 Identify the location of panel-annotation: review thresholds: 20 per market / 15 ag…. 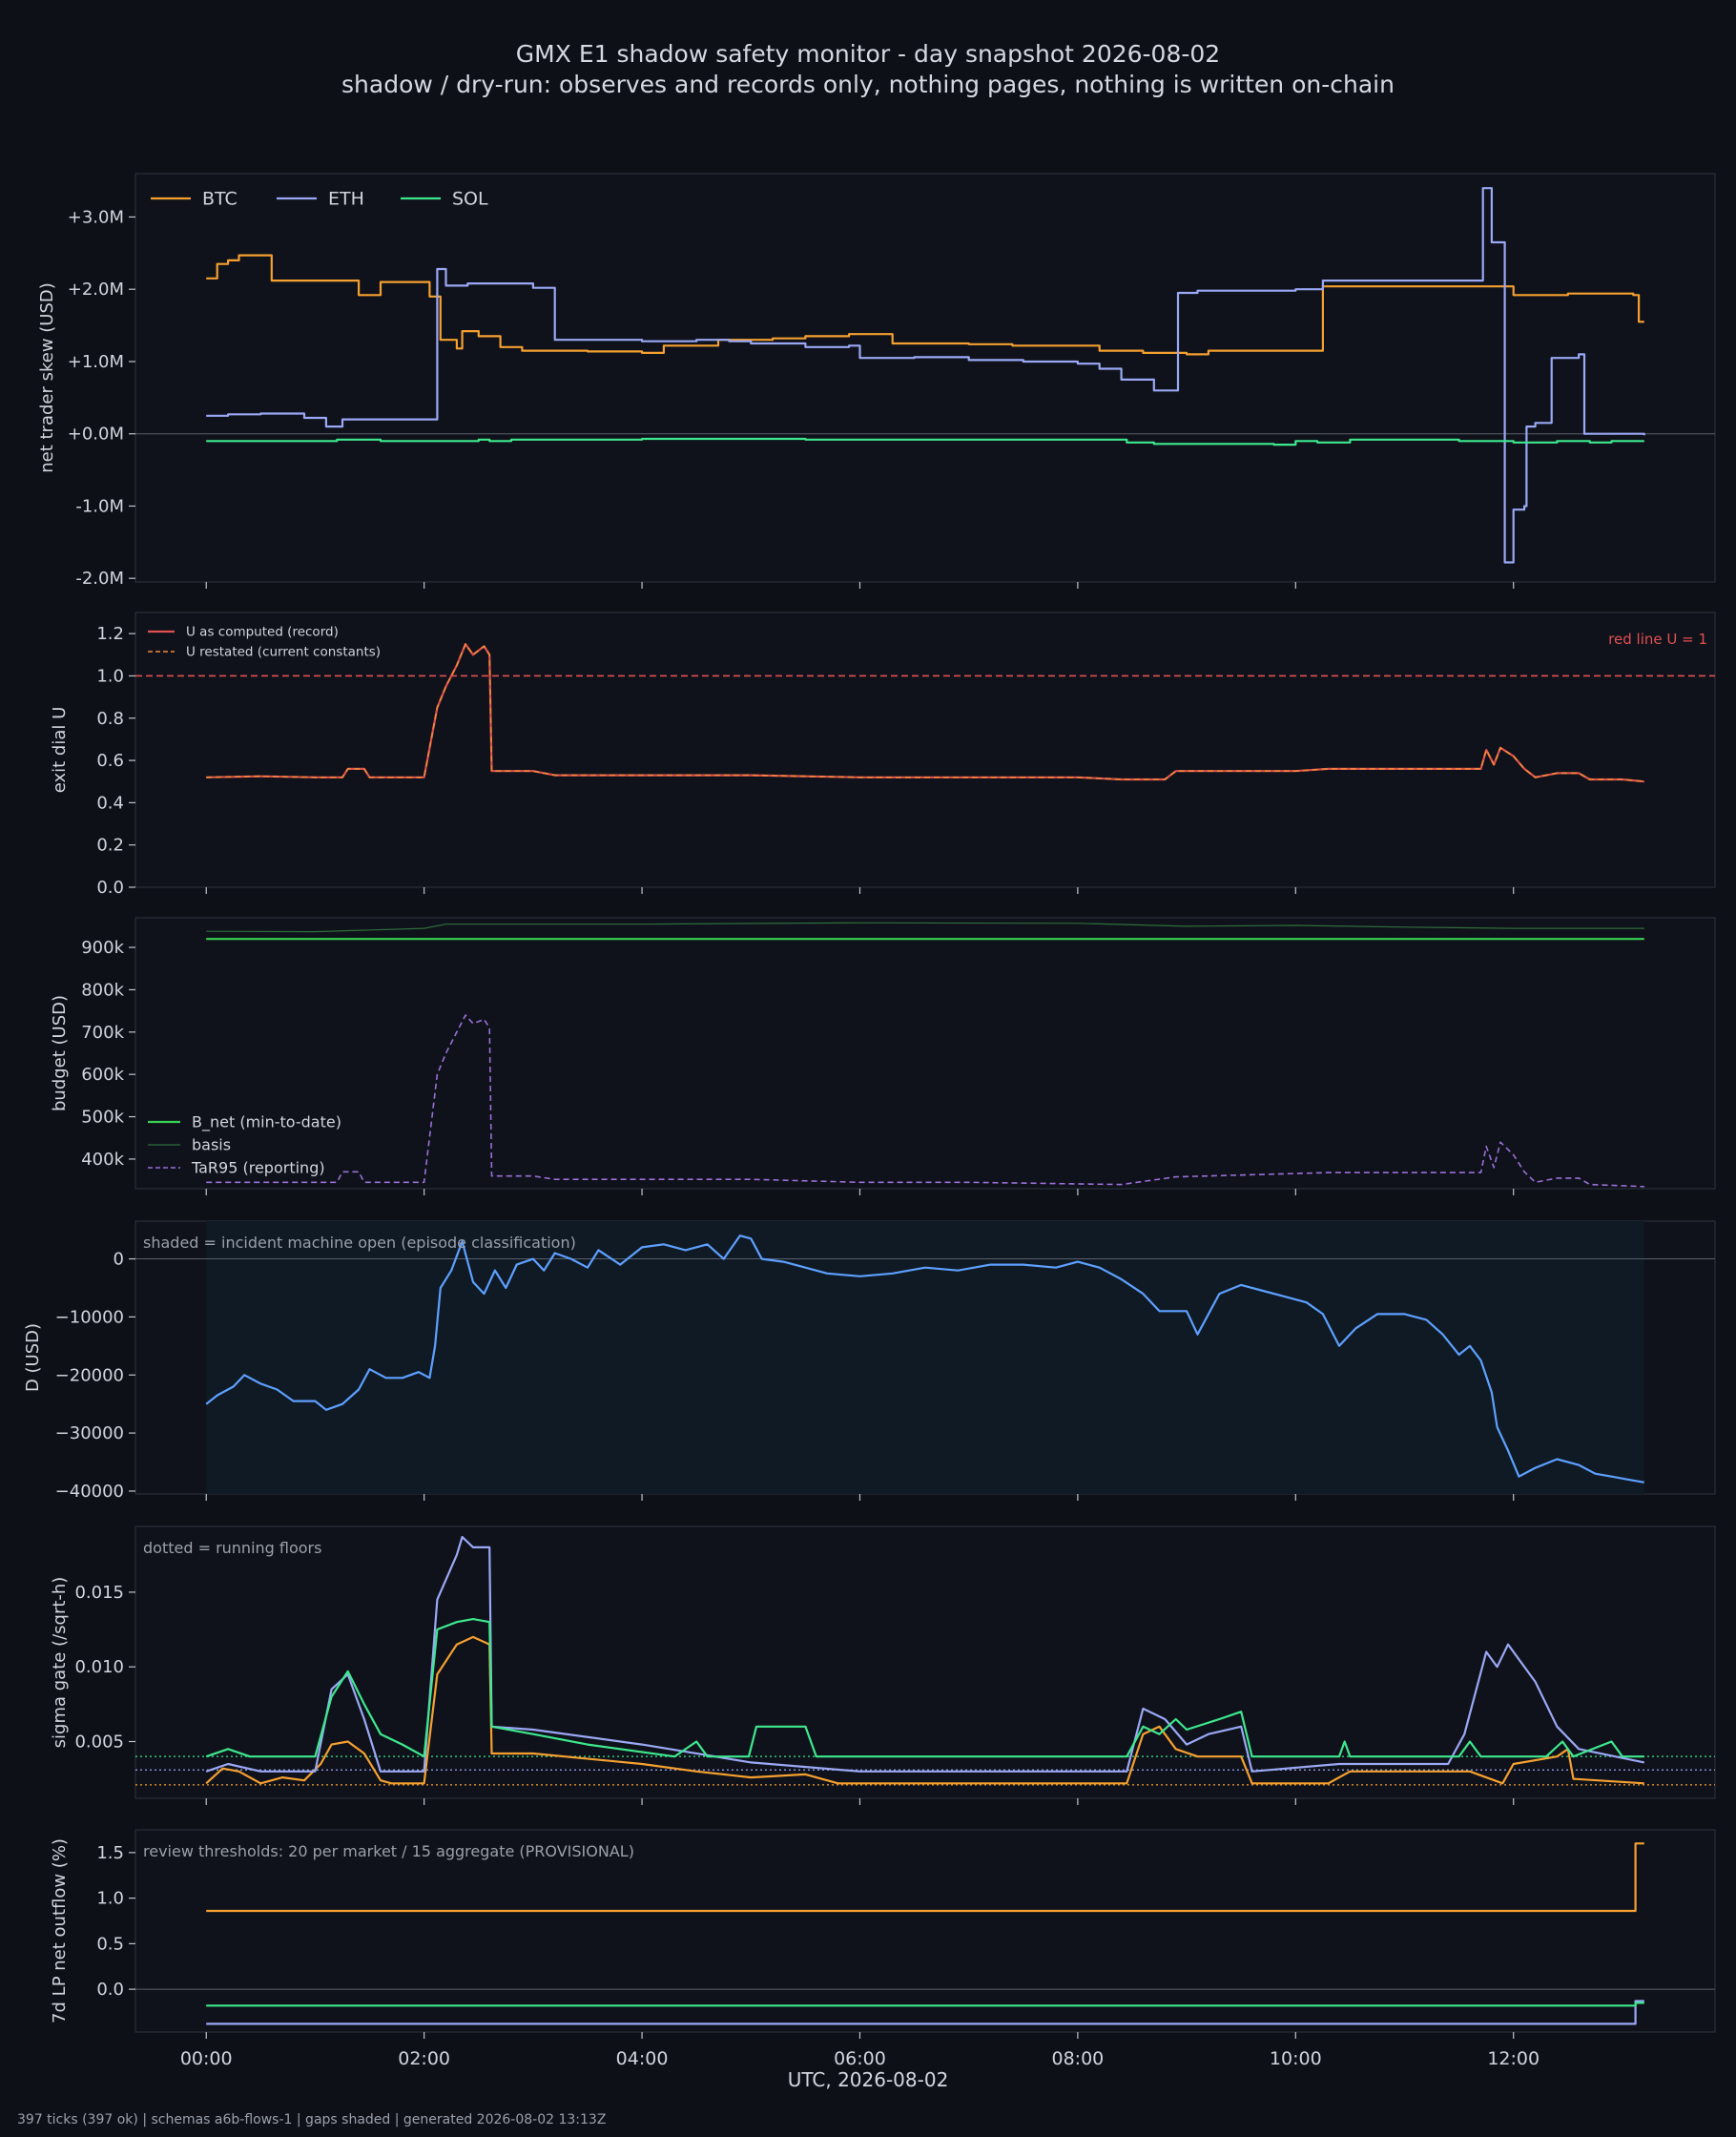
(388, 1851).